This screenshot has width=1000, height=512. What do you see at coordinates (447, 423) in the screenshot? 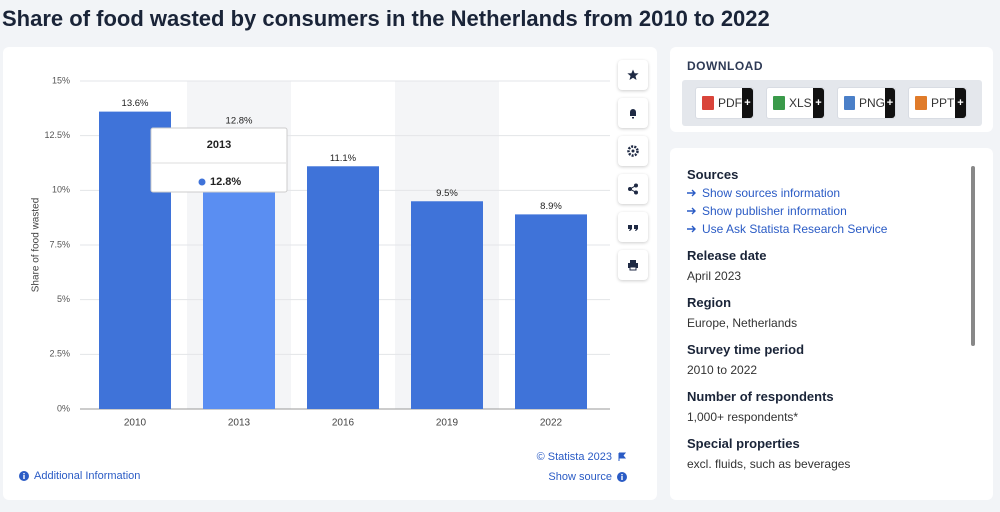
I see `x-tick-label: 2019` at bounding box center [447, 423].